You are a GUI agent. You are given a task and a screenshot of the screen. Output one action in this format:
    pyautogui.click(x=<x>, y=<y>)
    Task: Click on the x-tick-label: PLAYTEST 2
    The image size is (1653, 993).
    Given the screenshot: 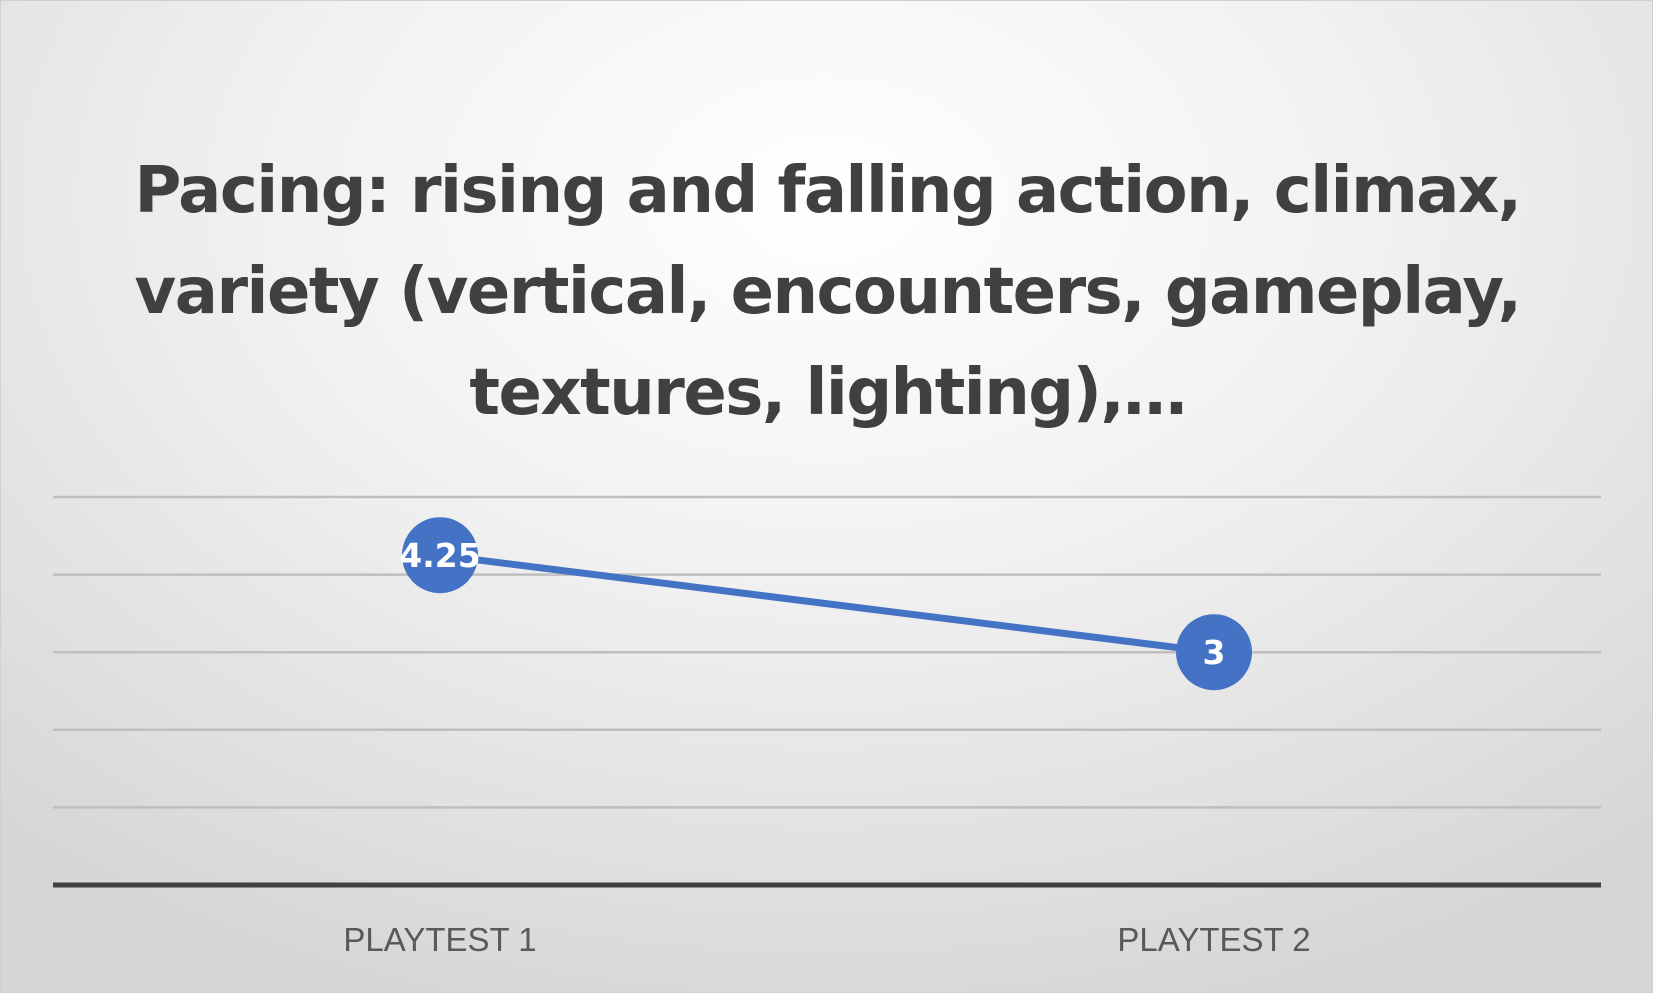 What is the action you would take?
    pyautogui.click(x=1213, y=939)
    